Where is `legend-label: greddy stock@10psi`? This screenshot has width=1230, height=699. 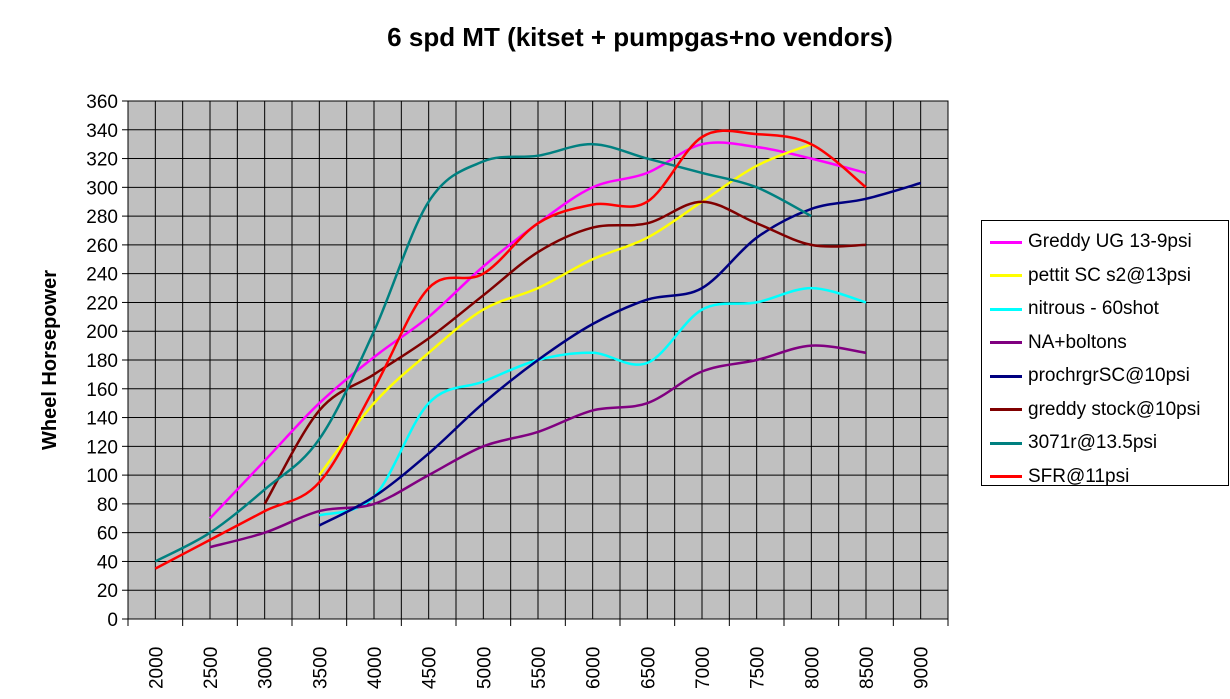
legend-label: greddy stock@10psi is located at coordinates (1114, 409).